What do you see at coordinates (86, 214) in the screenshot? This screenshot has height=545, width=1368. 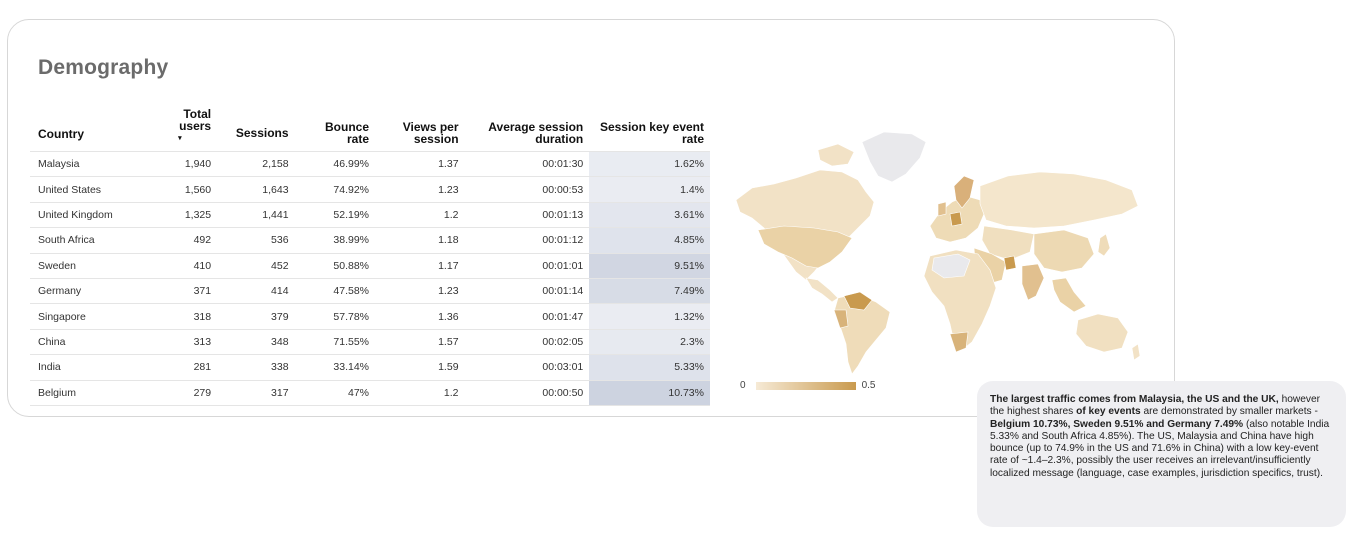 I see `cell-country: United Kingdom` at bounding box center [86, 214].